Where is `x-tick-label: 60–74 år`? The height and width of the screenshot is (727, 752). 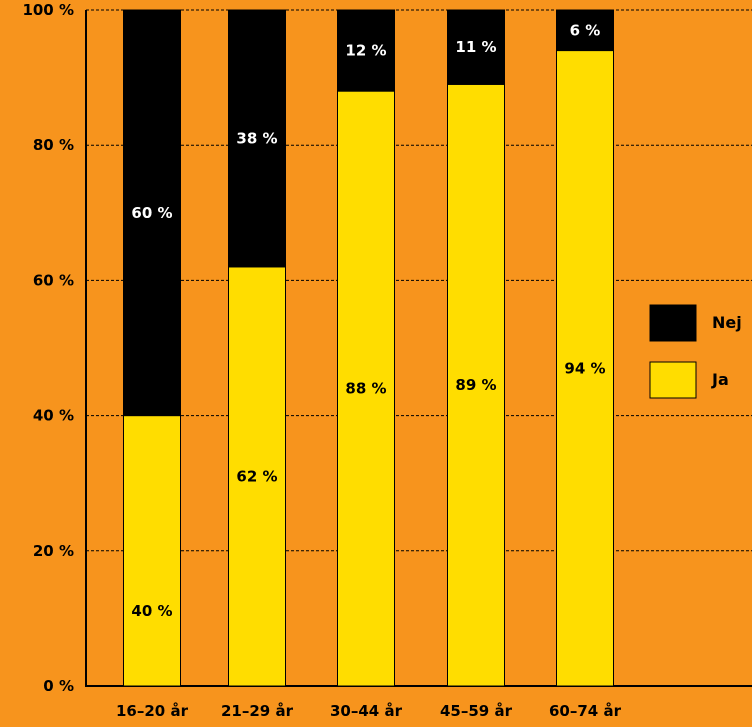
x-tick-label: 60–74 år is located at coordinates (585, 711).